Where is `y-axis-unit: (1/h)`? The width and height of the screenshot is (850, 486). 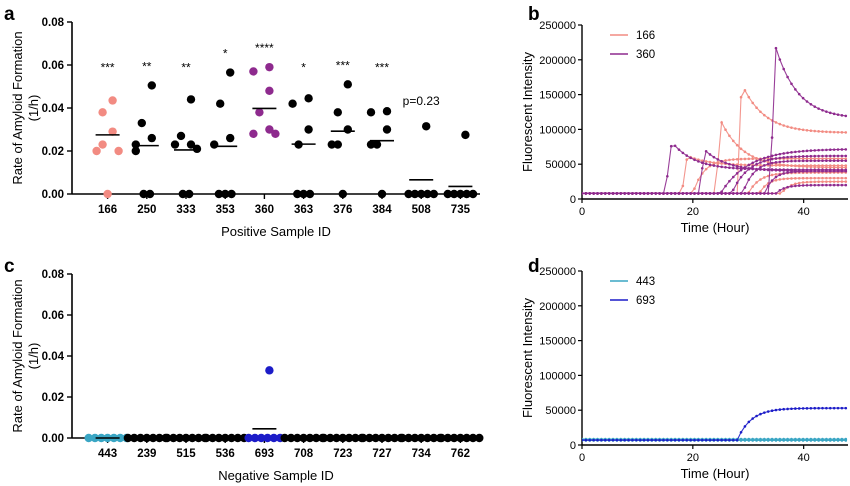
y-axis-unit: (1/h) is located at coordinates (33, 356).